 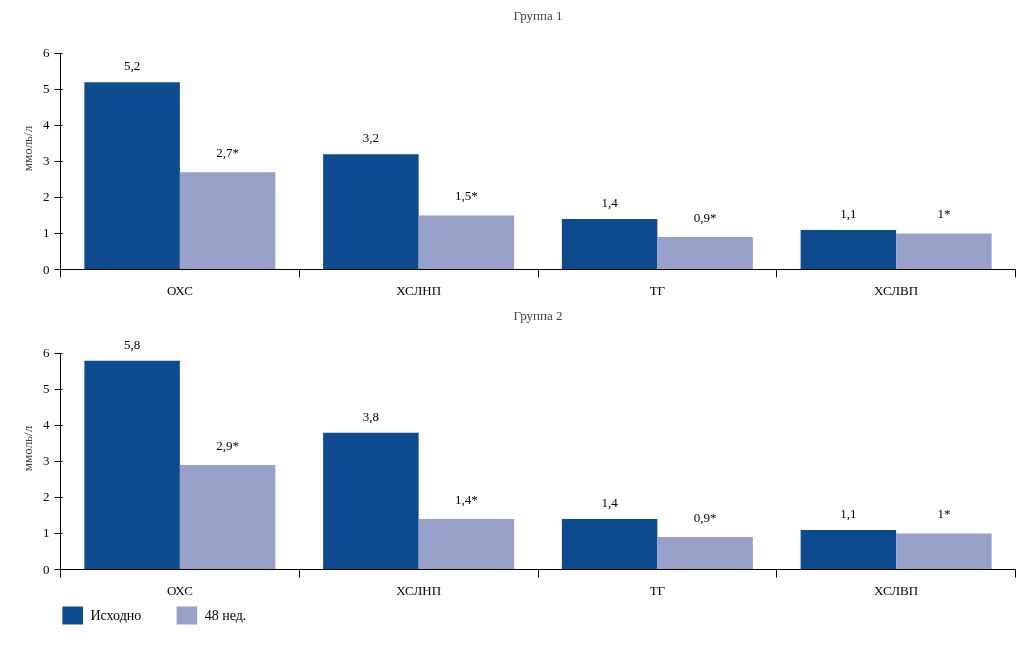 I want to click on data-label: 5,8, so click(x=132, y=344).